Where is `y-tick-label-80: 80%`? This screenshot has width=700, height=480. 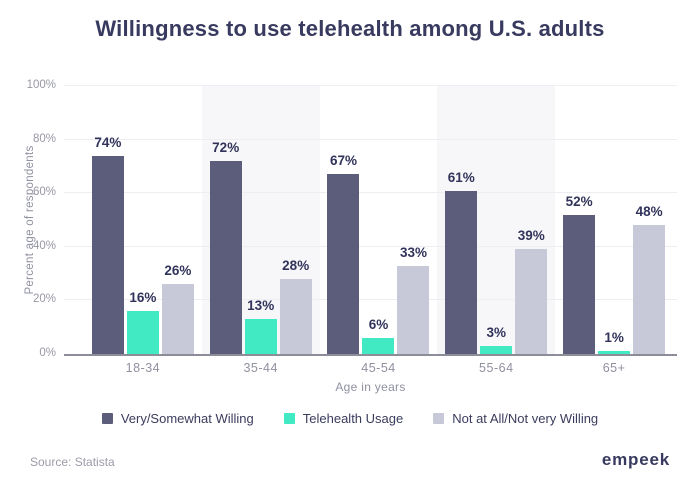
y-tick-label-80: 80% is located at coordinates (44, 138).